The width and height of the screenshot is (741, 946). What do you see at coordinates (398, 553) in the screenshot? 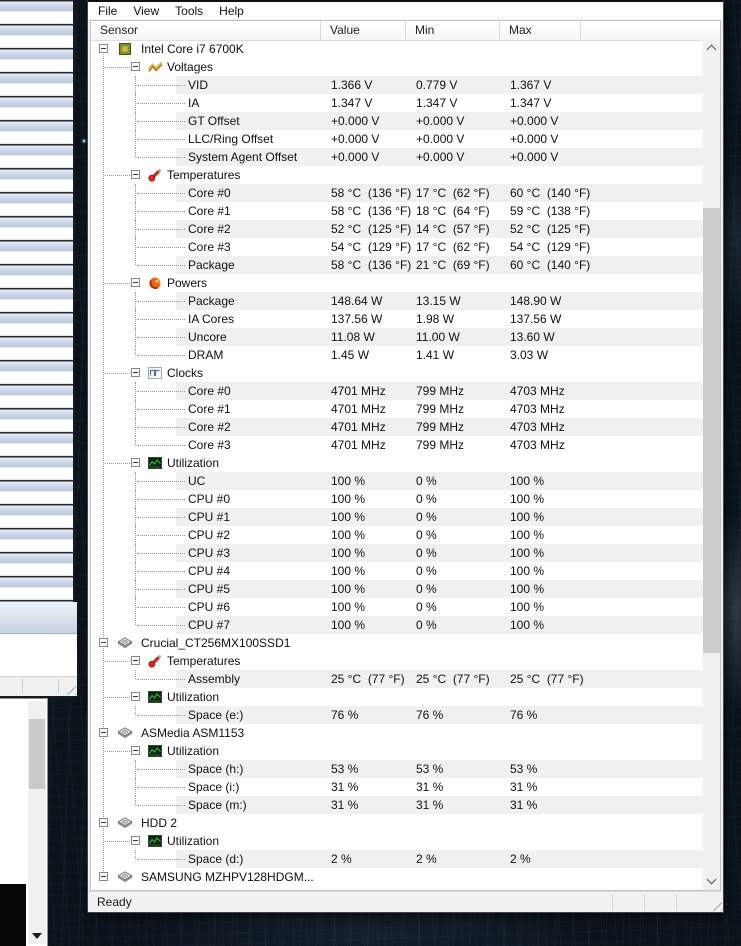
I see `tree-row-sensor: CPU #3 100 % 0 % 100 %` at bounding box center [398, 553].